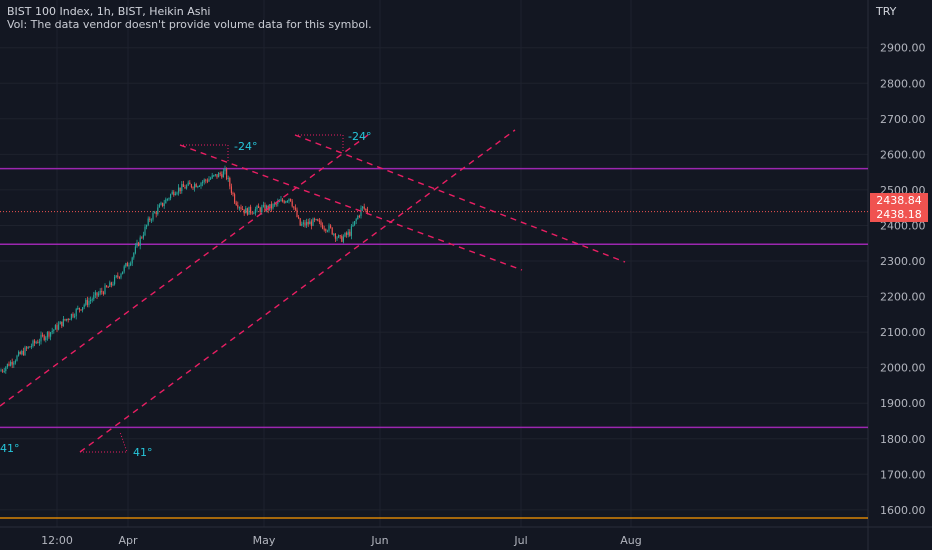  What do you see at coordinates (903, 154) in the screenshot?
I see `y-tick-label: 2600.00` at bounding box center [903, 154].